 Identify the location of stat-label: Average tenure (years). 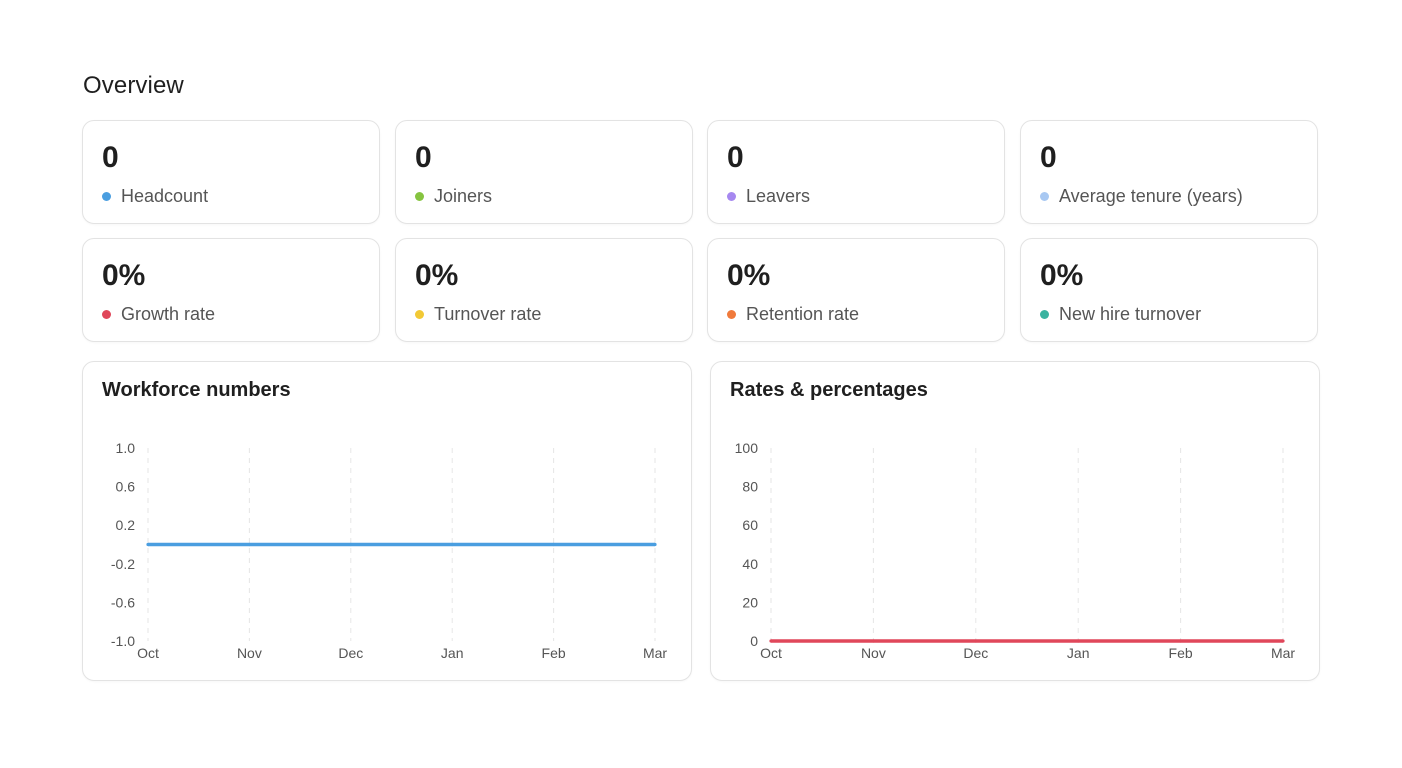
(1151, 195).